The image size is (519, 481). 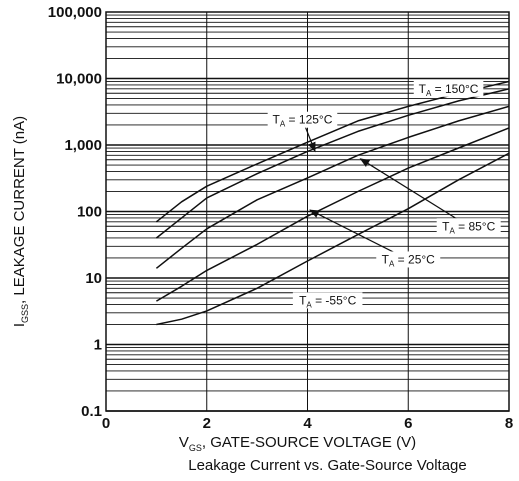 I want to click on x-tick-labels: 0 2 4 6 8, so click(x=307, y=423).